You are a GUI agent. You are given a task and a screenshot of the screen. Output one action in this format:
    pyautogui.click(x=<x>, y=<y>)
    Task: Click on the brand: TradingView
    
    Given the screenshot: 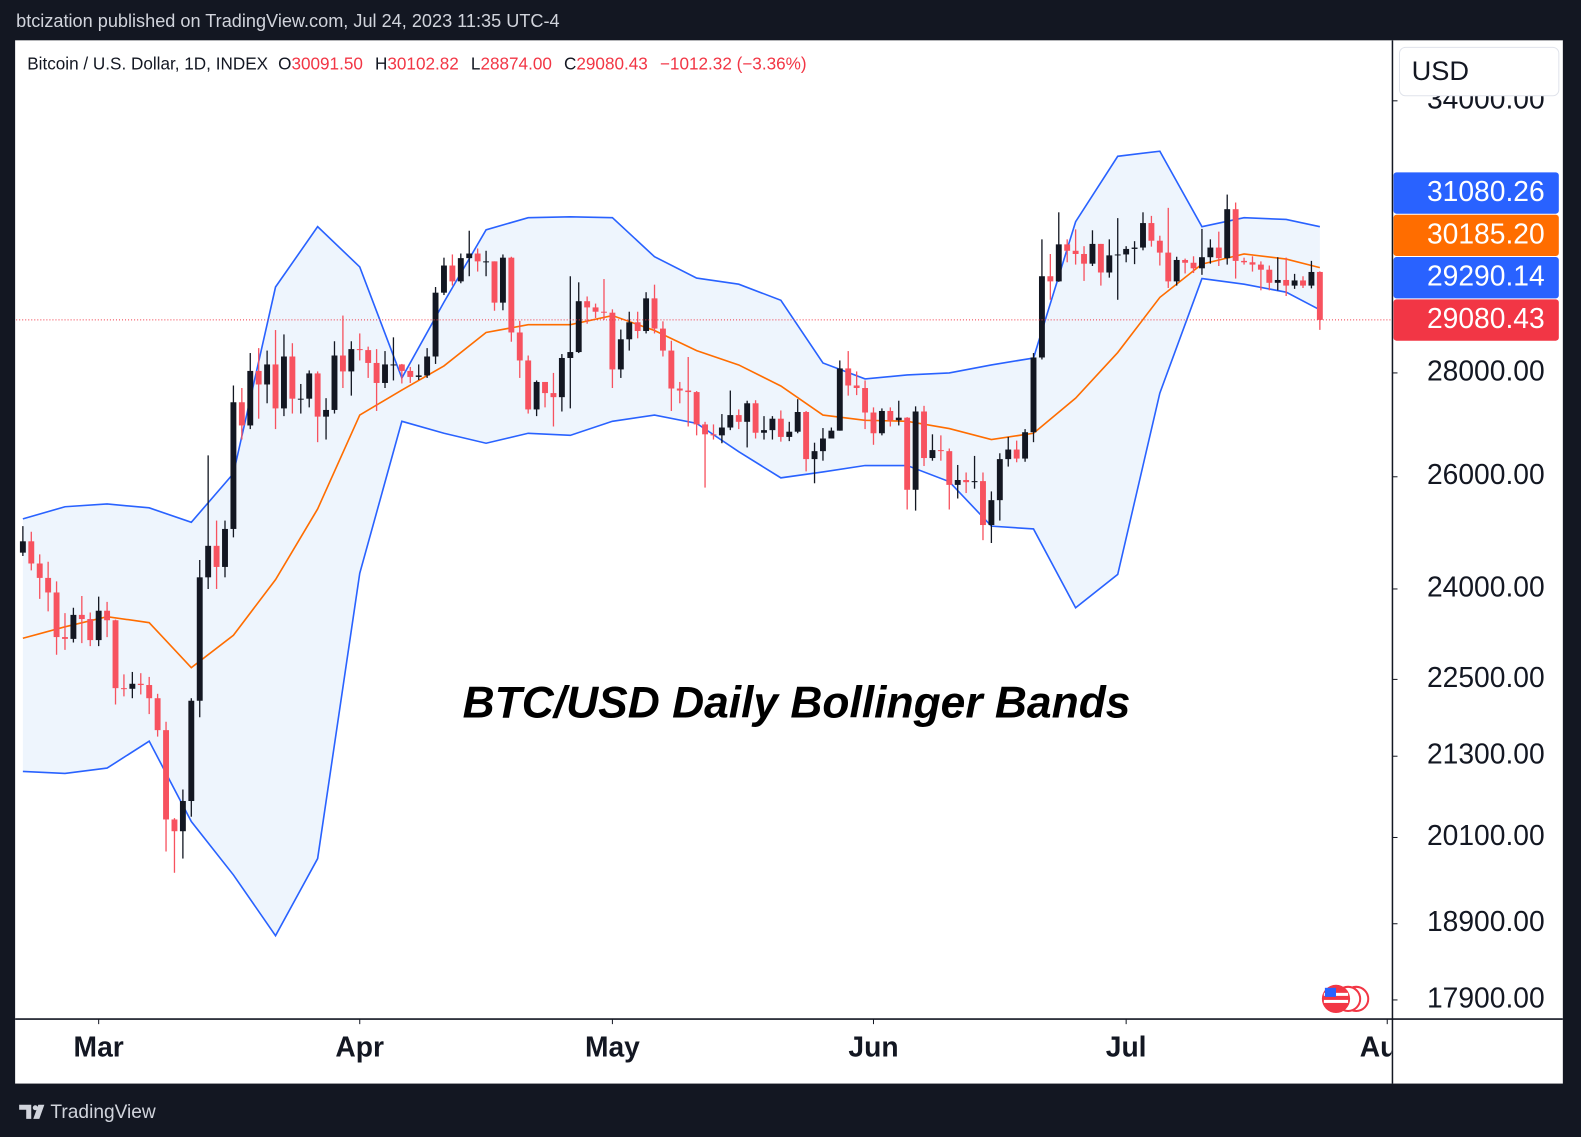 What is the action you would take?
    pyautogui.click(x=103, y=1112)
    